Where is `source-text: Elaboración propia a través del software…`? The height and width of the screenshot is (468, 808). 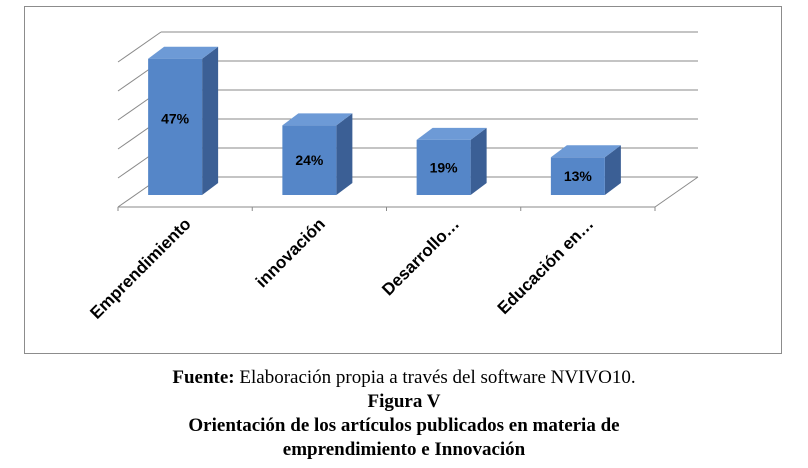 source-text: Elaboración propia a través del software… is located at coordinates (435, 377).